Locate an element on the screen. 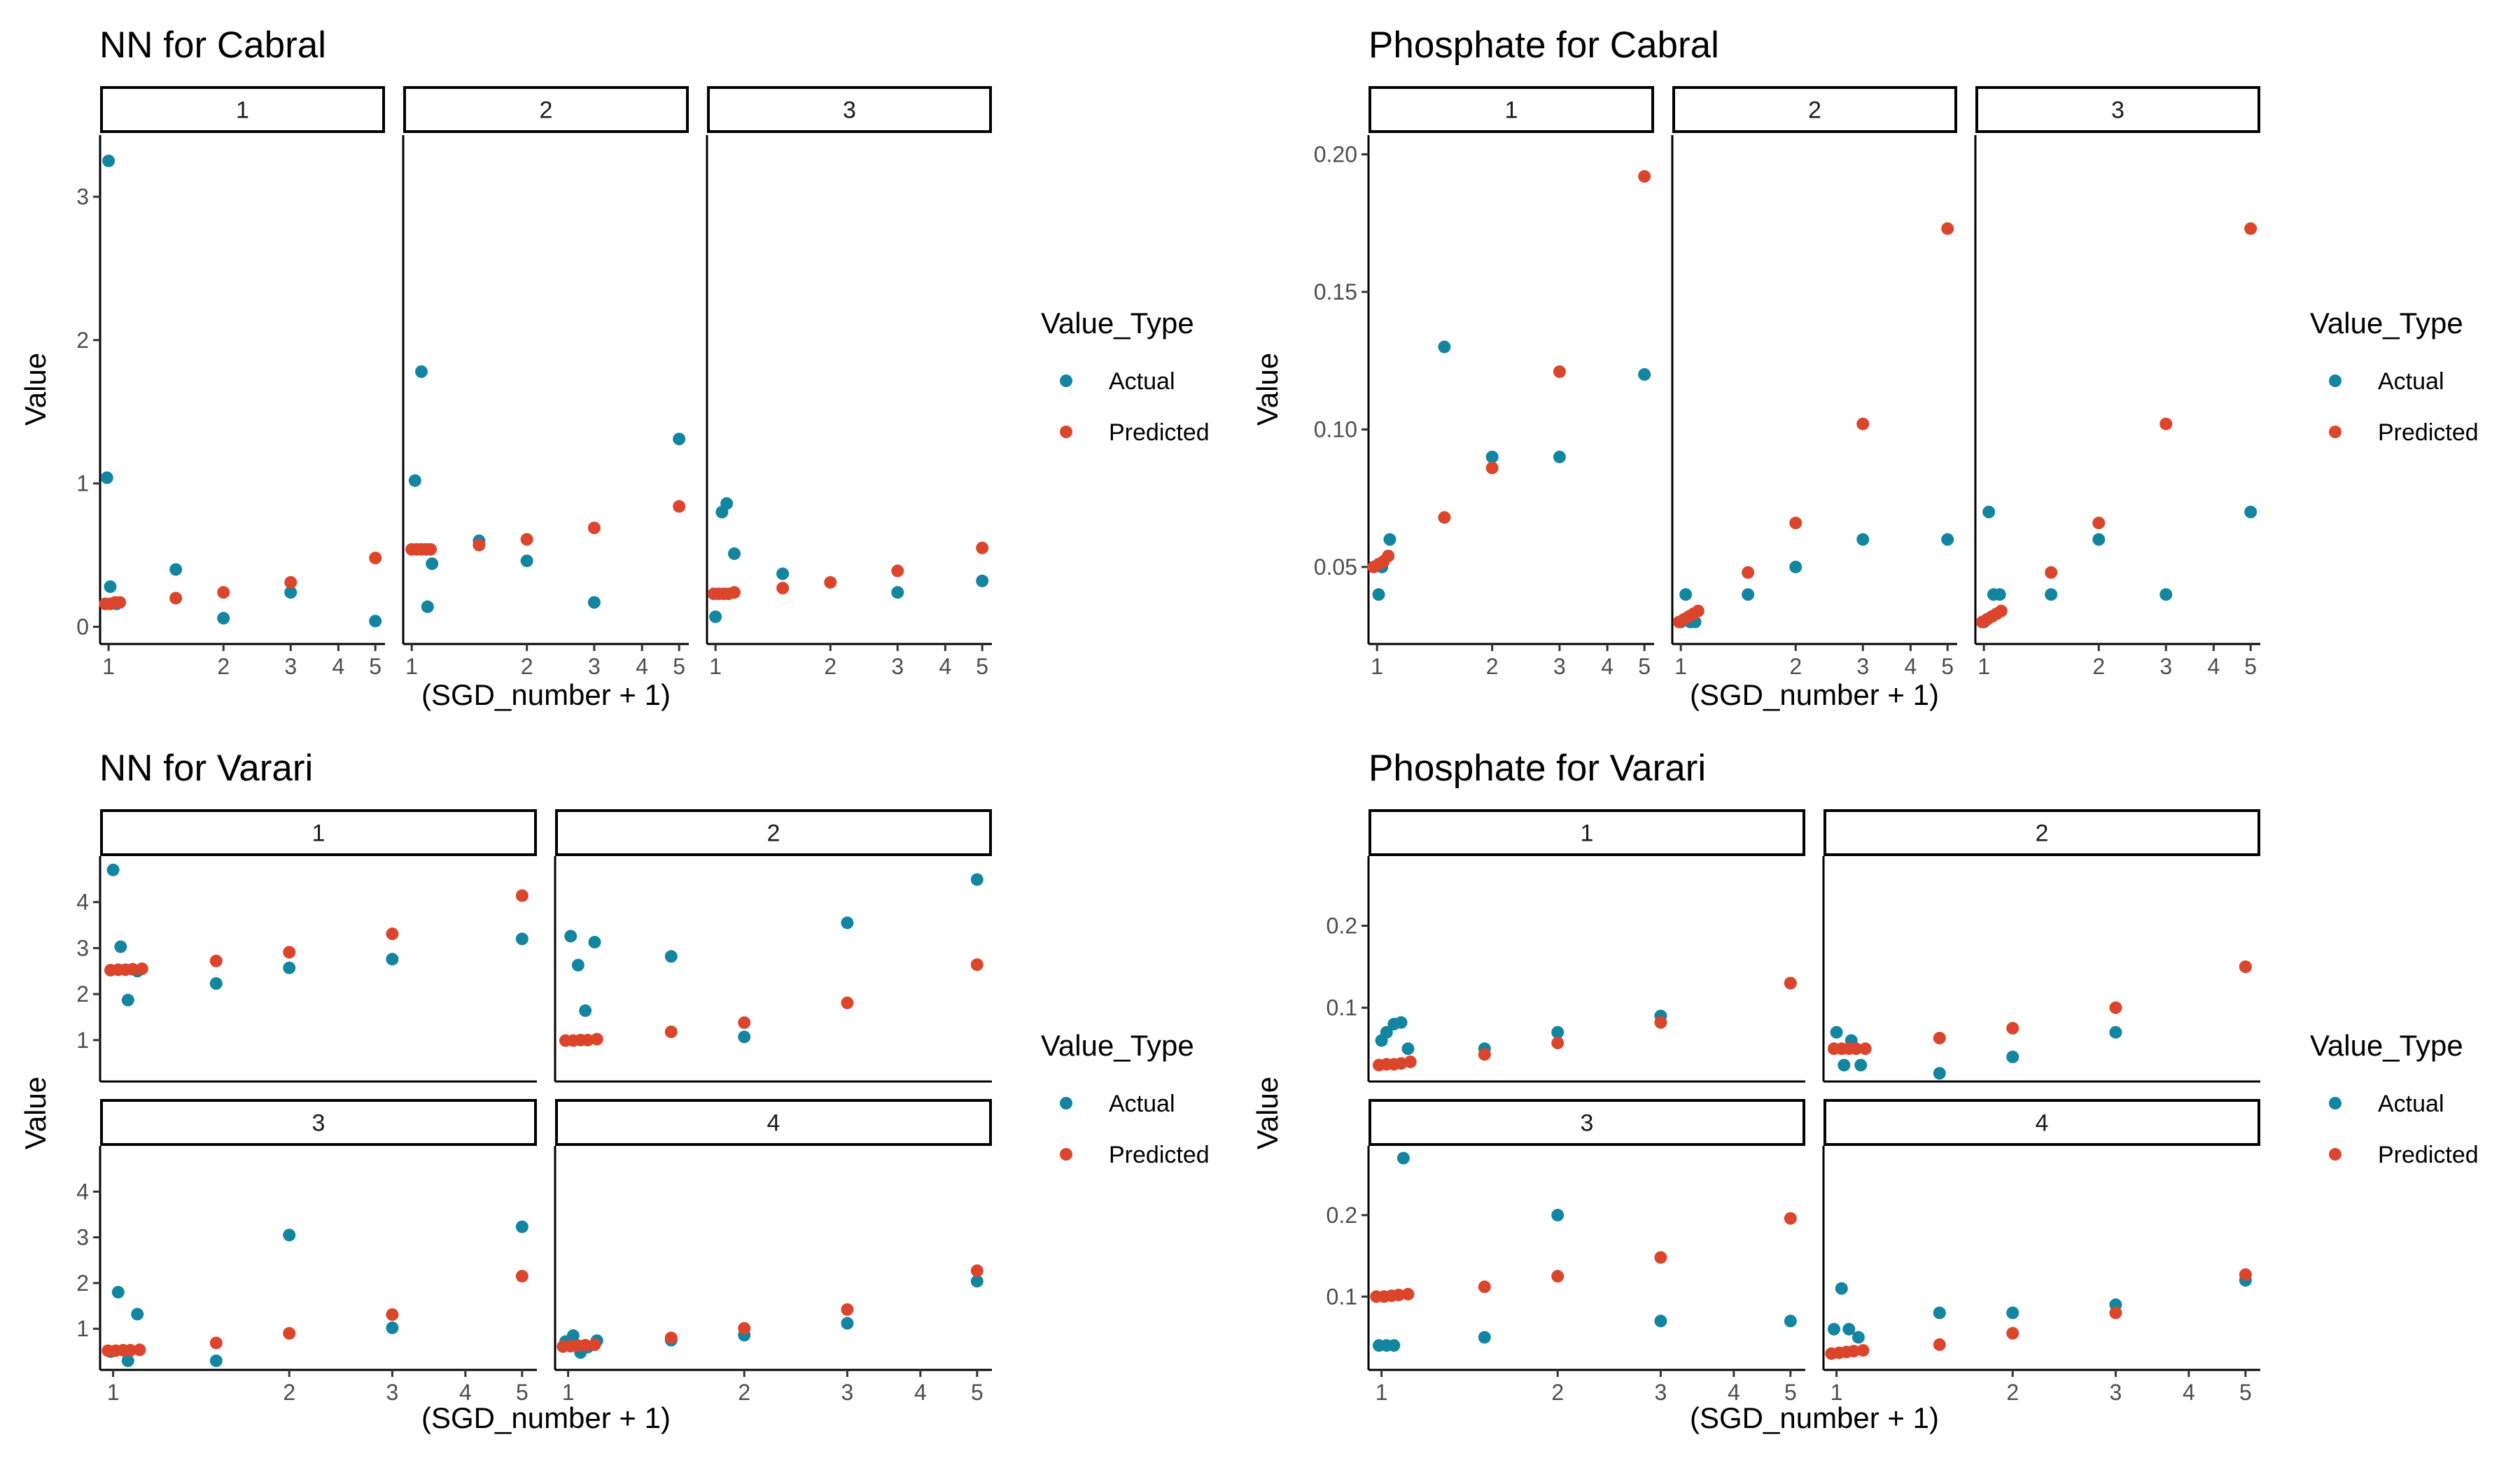 Image resolution: width=2520 pixels, height=1470 pixels. legend-key-actual is located at coordinates (2335, 1103).